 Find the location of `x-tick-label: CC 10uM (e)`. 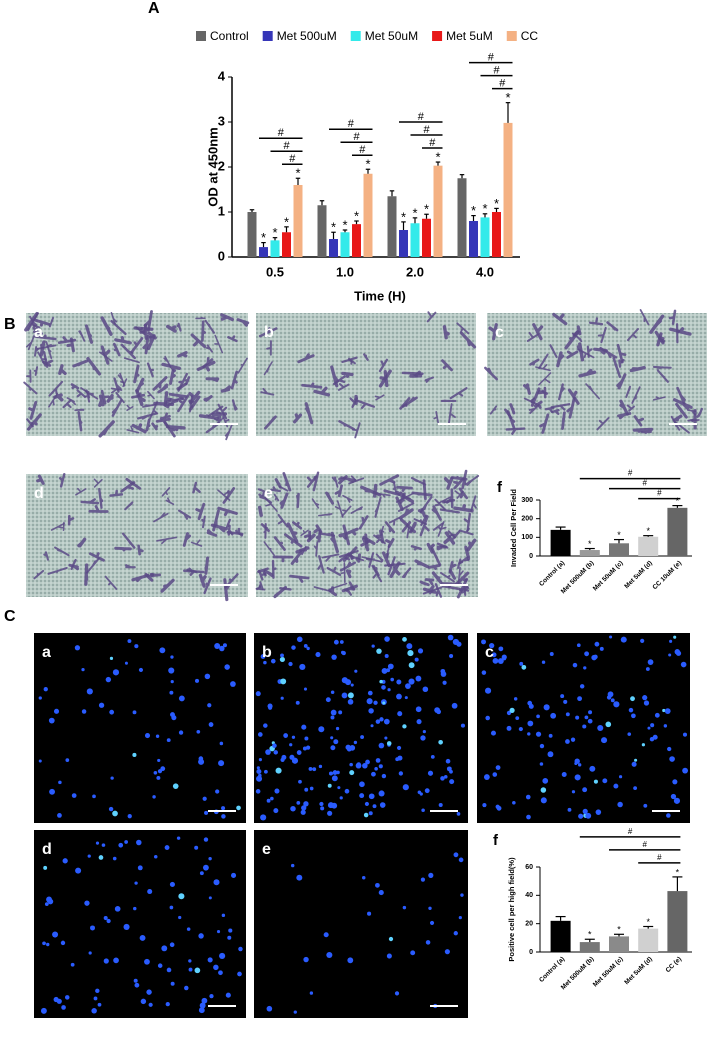

x-tick-label: CC 10uM (e) is located at coordinates (668, 576).